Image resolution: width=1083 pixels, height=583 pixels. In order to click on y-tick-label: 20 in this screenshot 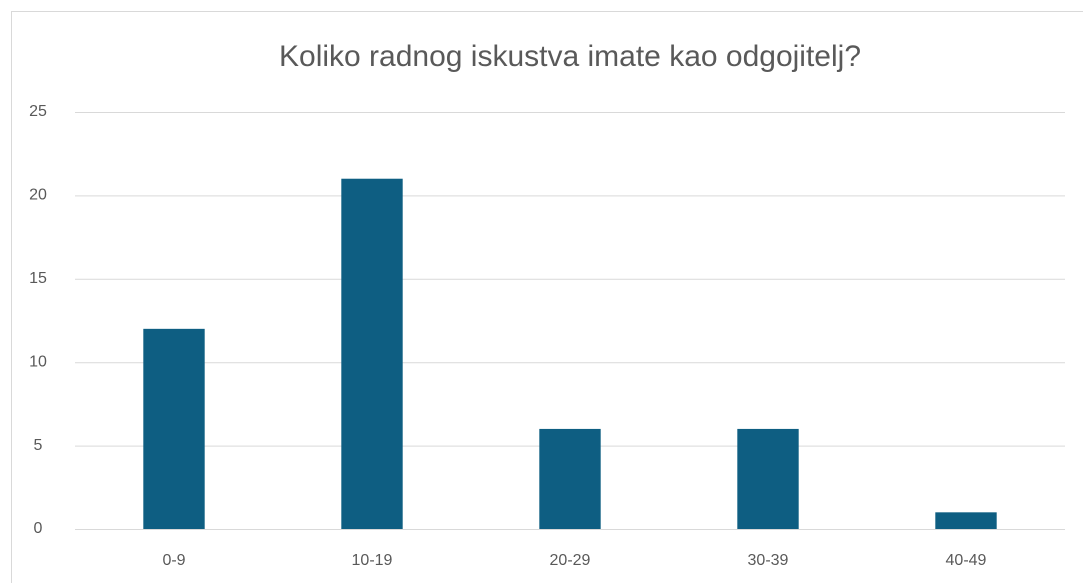, I will do `click(38, 195)`.